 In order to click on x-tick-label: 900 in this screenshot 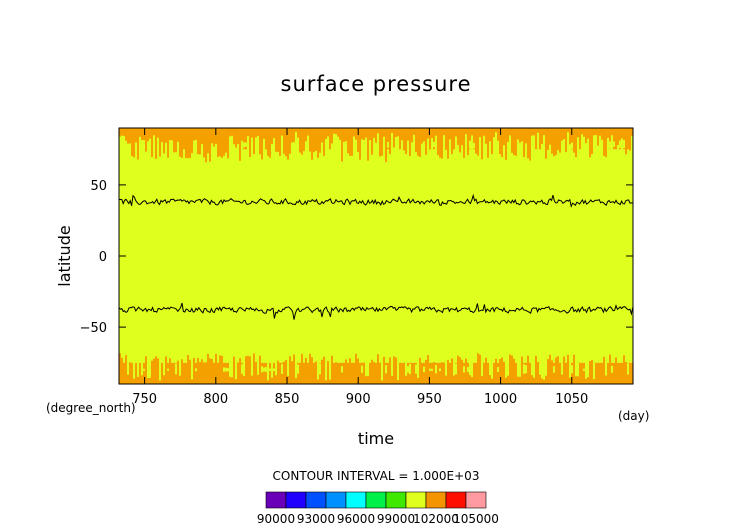, I will do `click(358, 399)`.